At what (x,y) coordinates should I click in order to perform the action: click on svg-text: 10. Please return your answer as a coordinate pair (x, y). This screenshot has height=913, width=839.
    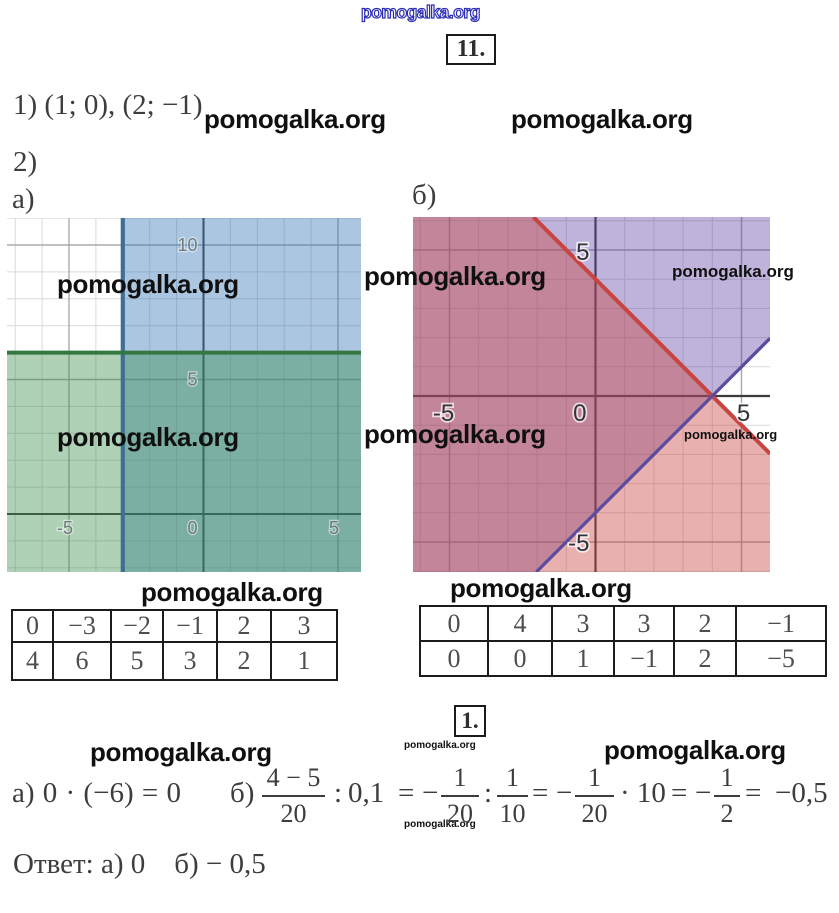
    Looking at the image, I should click on (187, 245).